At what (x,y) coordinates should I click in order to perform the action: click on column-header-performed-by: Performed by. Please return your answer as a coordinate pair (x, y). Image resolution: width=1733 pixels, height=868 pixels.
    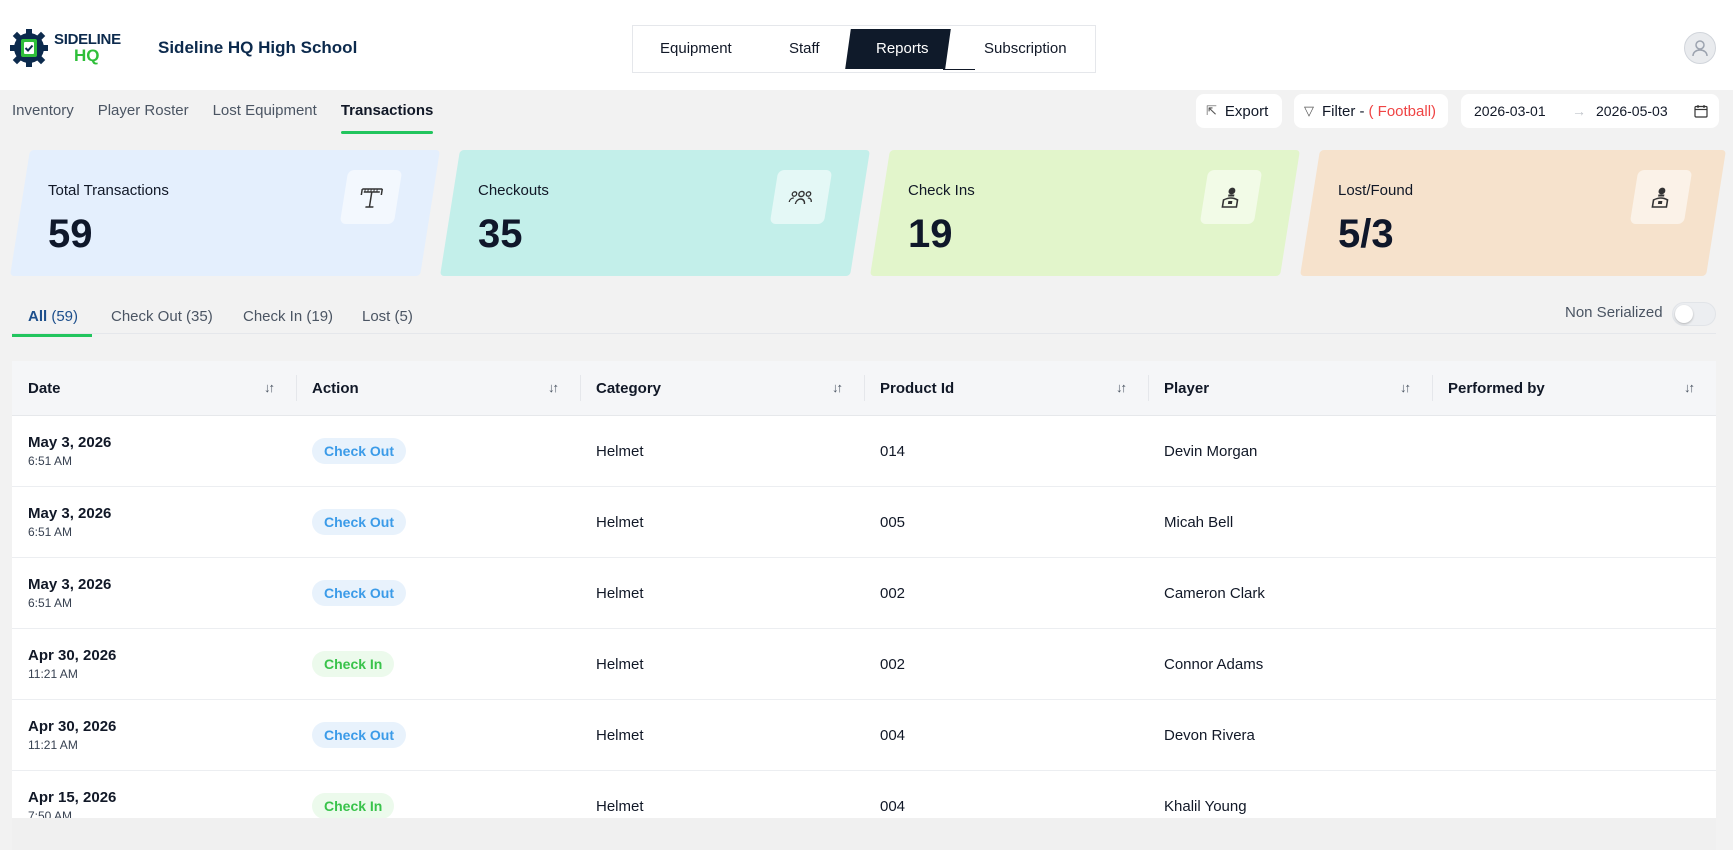
    Looking at the image, I should click on (1496, 388).